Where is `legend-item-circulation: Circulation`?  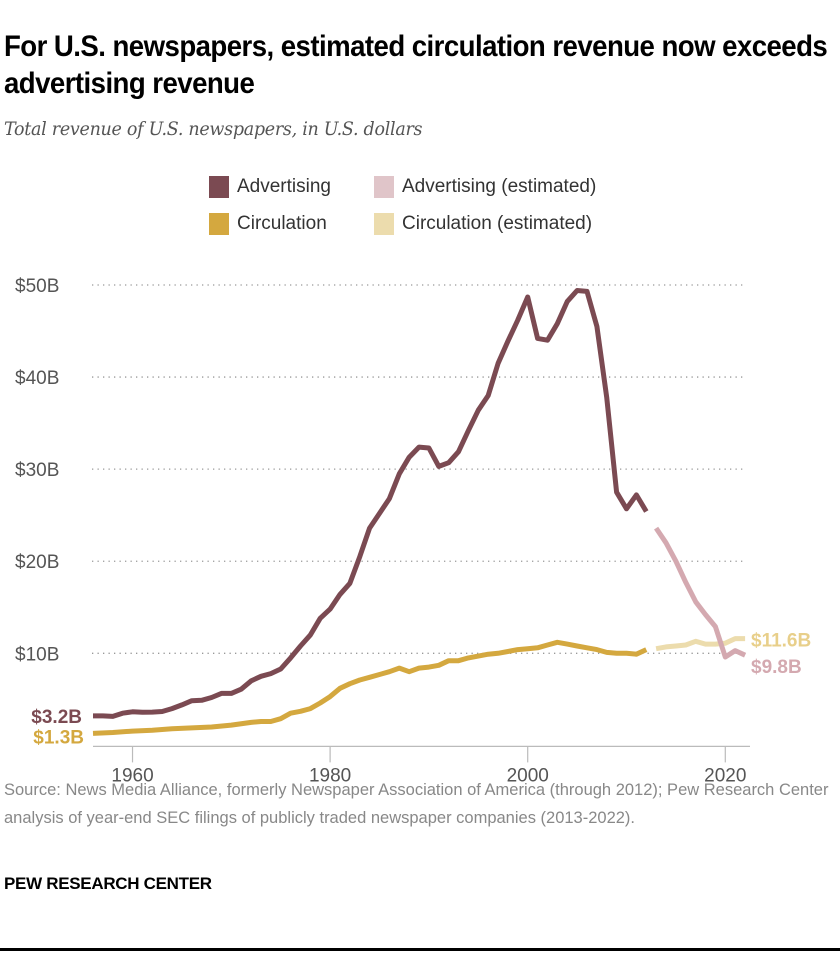 legend-item-circulation: Circulation is located at coordinates (268, 224).